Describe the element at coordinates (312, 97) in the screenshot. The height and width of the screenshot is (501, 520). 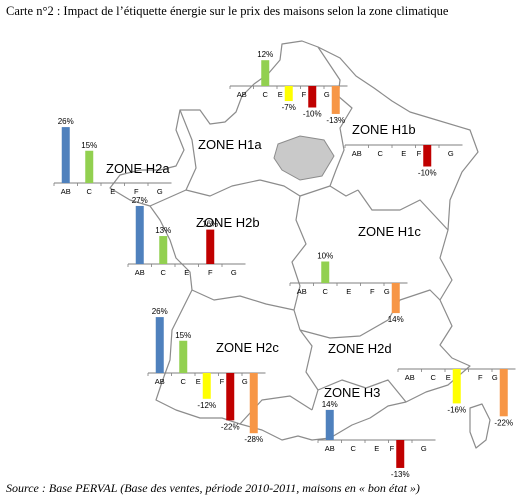
I see `zone-h1a-bar-f` at that location.